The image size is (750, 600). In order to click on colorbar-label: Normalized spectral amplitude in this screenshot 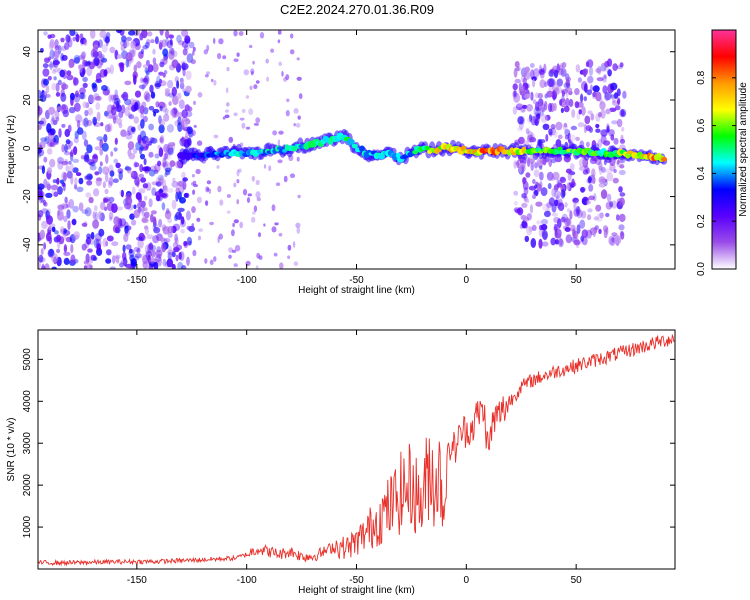, I will do `click(743, 149)`.